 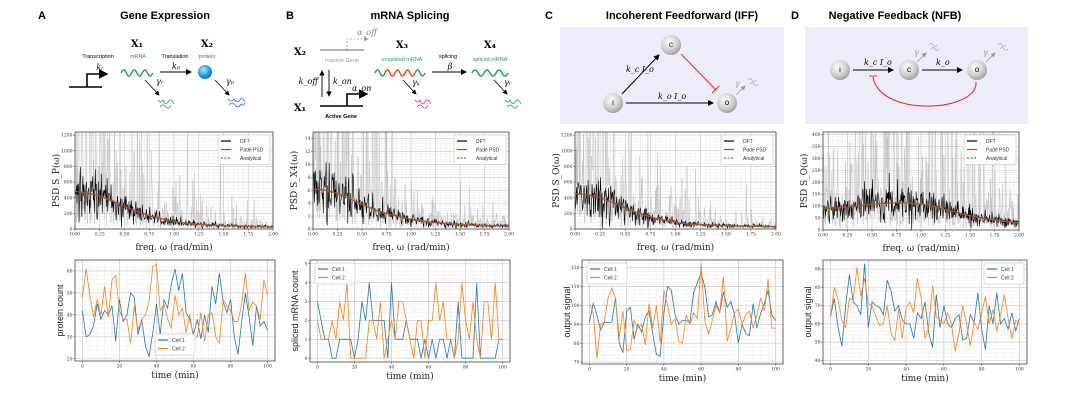 What do you see at coordinates (804, 181) in the screenshot?
I see `y-axis-label: PSD S_O(ω)` at bounding box center [804, 181].